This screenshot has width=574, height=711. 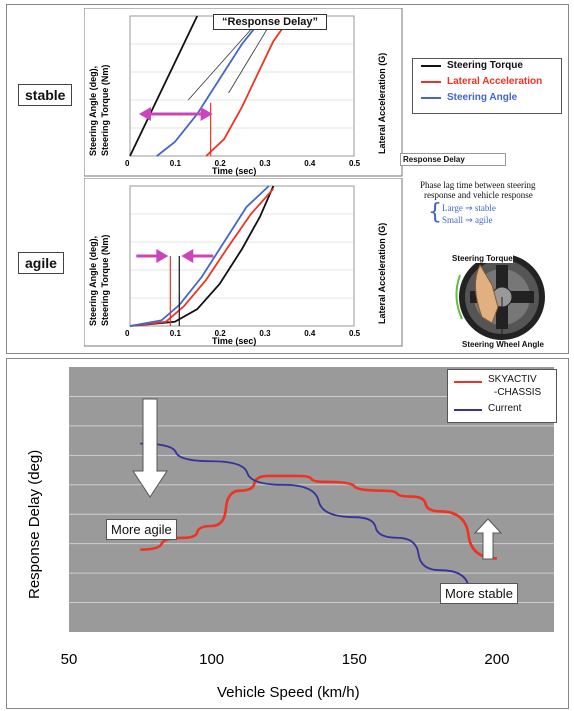 I want to click on stable-delay-arrow-head-left, so click(x=144, y=114).